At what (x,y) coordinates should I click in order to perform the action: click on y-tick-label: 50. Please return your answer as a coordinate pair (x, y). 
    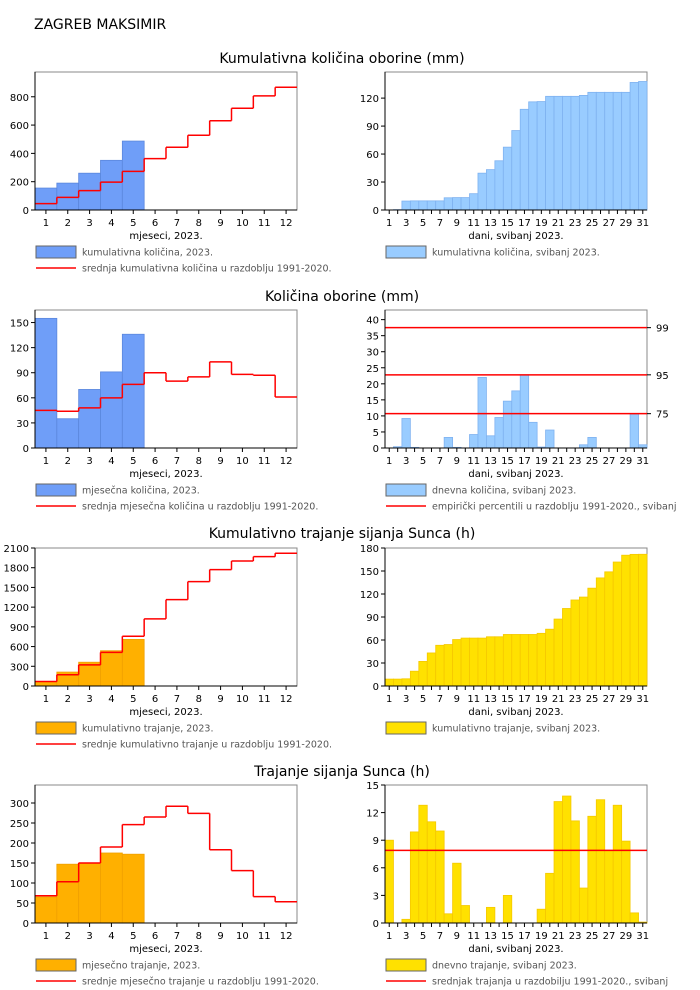
    Looking at the image, I should click on (22, 904).